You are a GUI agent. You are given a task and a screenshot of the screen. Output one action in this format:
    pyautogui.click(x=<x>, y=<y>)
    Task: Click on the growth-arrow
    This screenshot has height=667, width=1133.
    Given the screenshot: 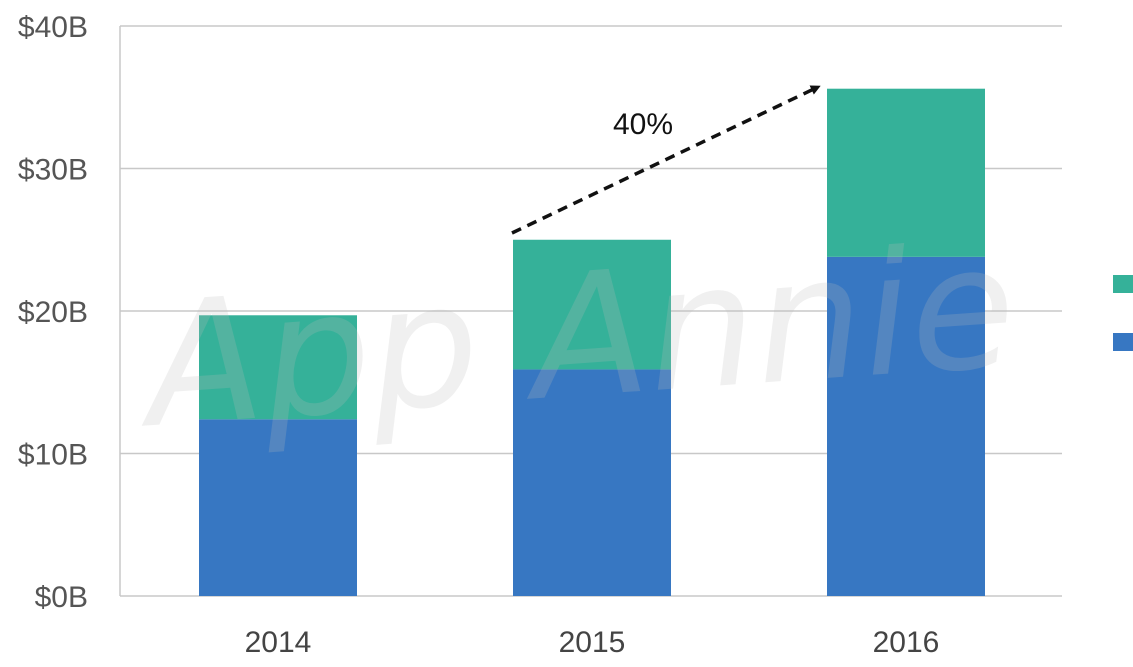 What is the action you would take?
    pyautogui.click(x=666, y=160)
    